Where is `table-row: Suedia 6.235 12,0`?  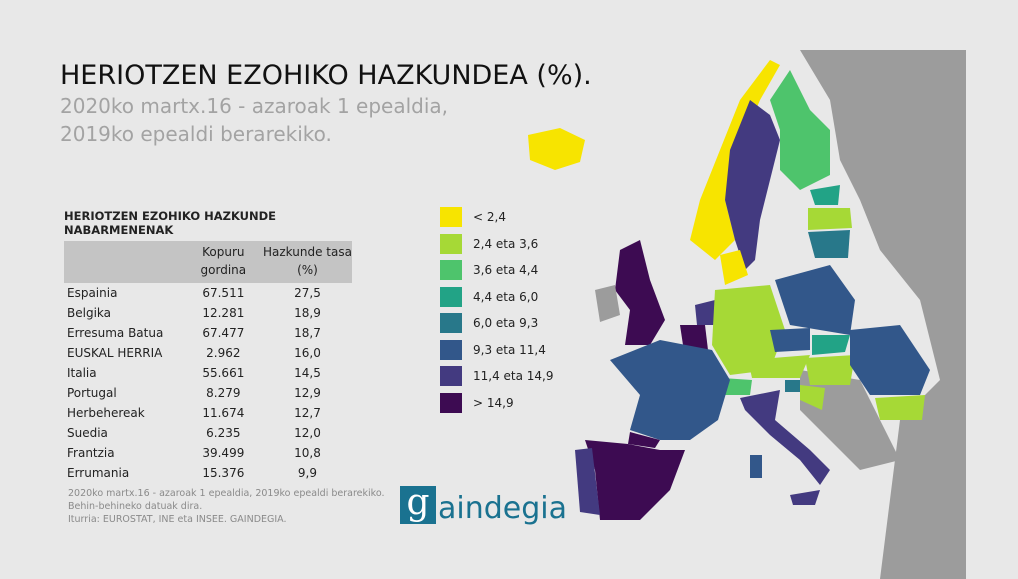
table-row: Suedia 6.235 12,0 is located at coordinates (208, 433).